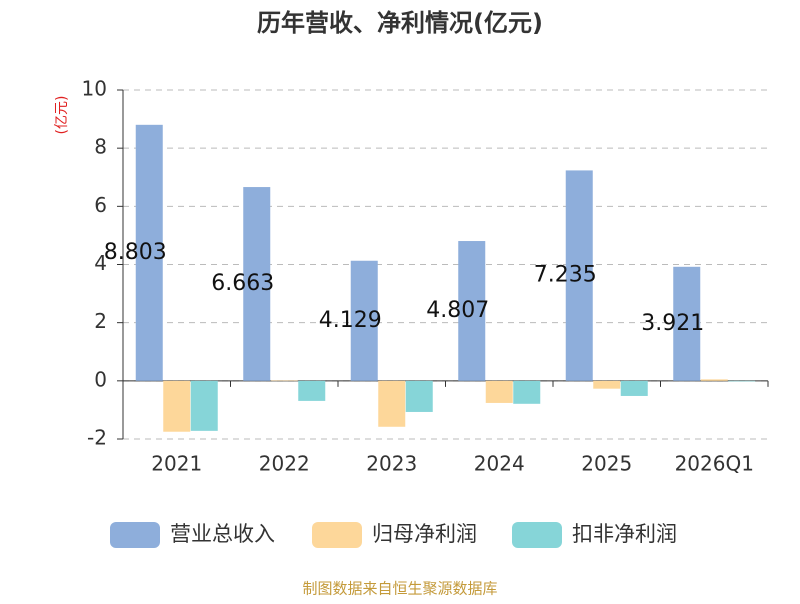  What do you see at coordinates (62, 115) in the screenshot?
I see `y-axis-label: (亿元)` at bounding box center [62, 115].